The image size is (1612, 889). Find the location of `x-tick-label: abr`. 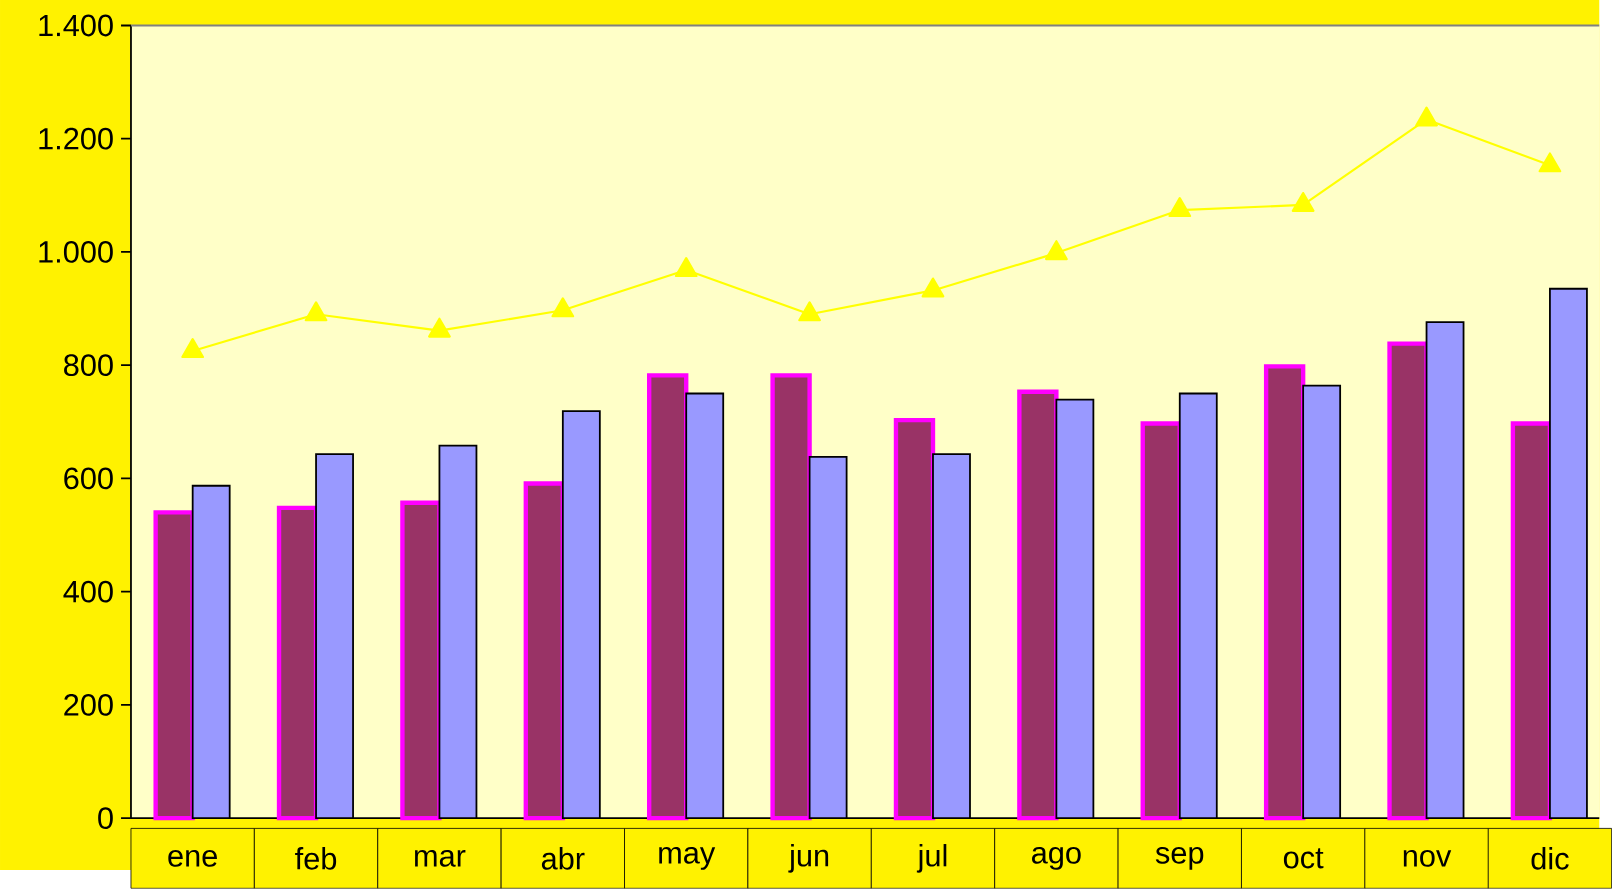

x-tick-label: abr is located at coordinates (563, 858).